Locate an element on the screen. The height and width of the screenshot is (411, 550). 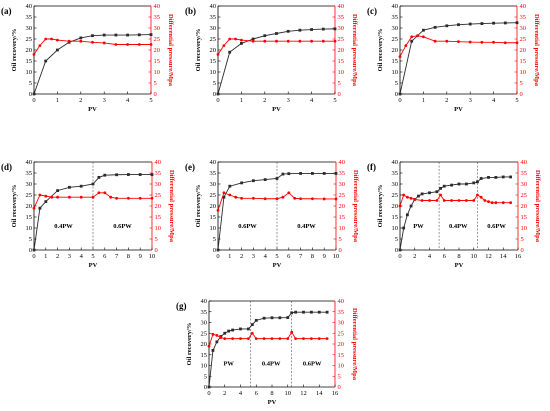
y2-tick-label: 30 is located at coordinates (342, 184).